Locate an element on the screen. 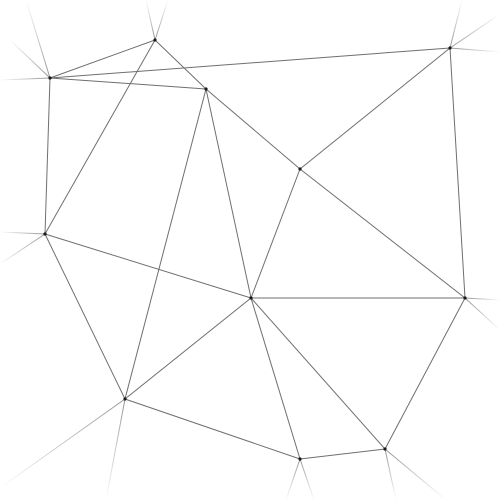 Image resolution: width=500 pixels, height=500 pixels. node-n7 is located at coordinates (125, 399).